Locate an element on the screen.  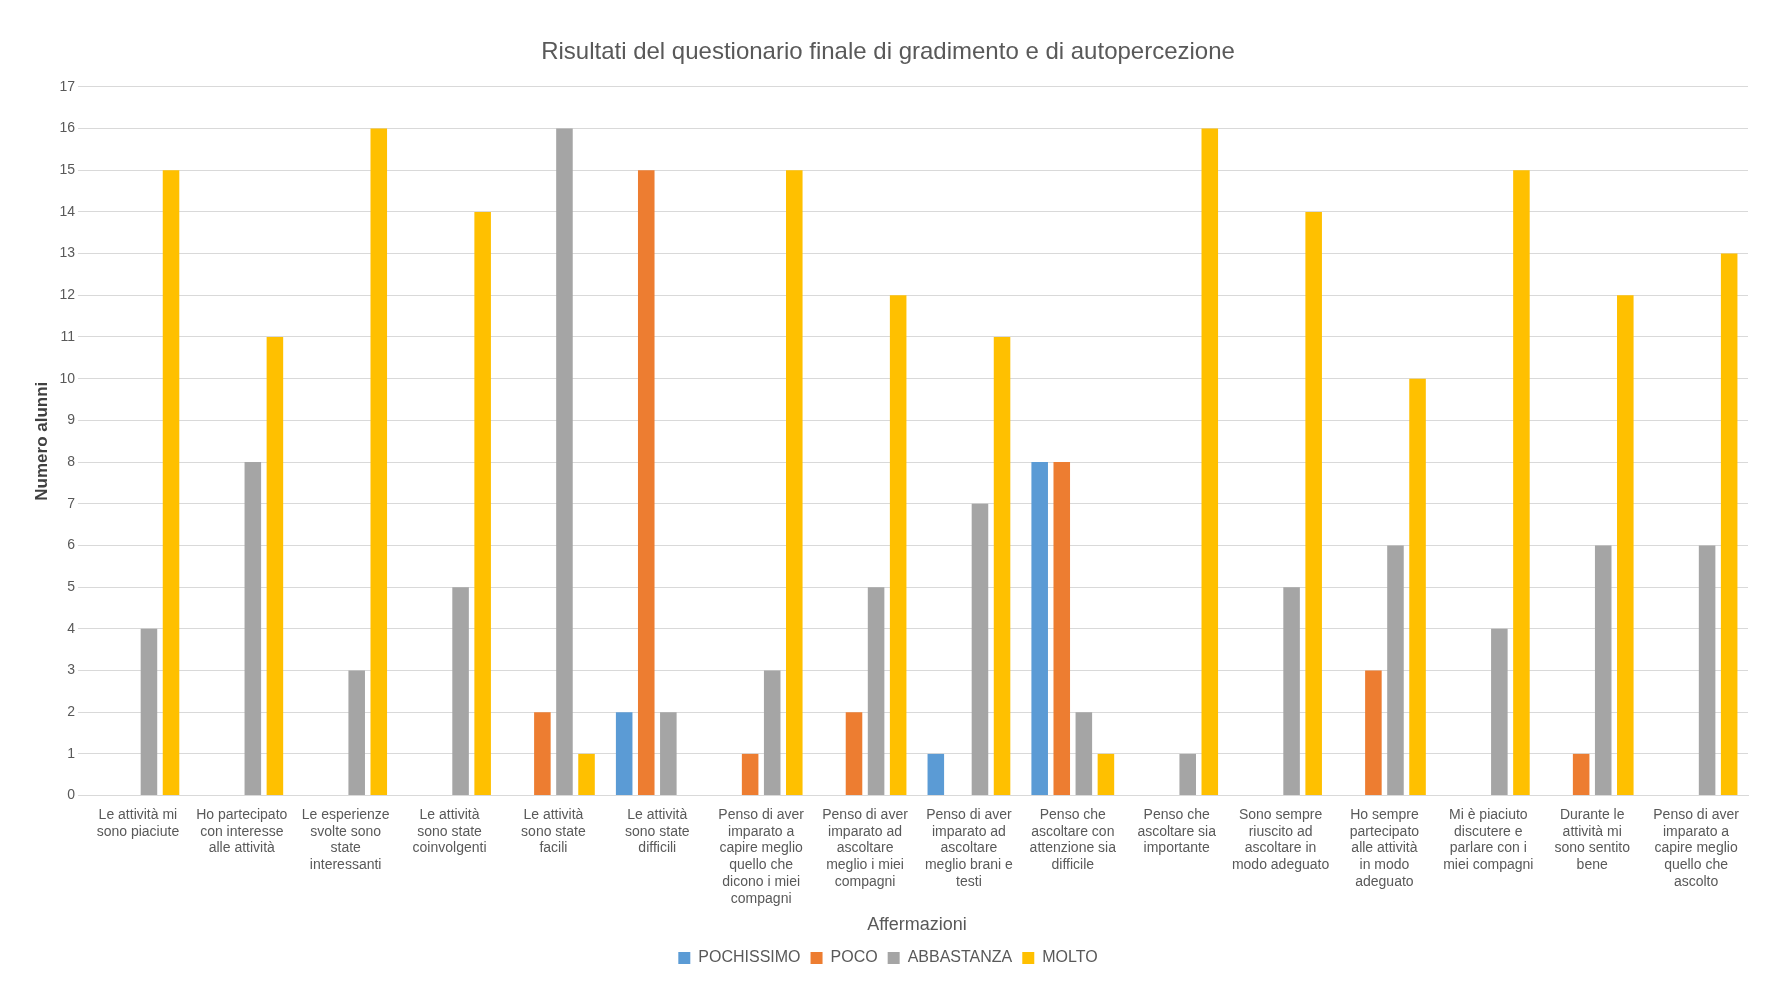
y-tick-label: 16 is located at coordinates (67, 127).